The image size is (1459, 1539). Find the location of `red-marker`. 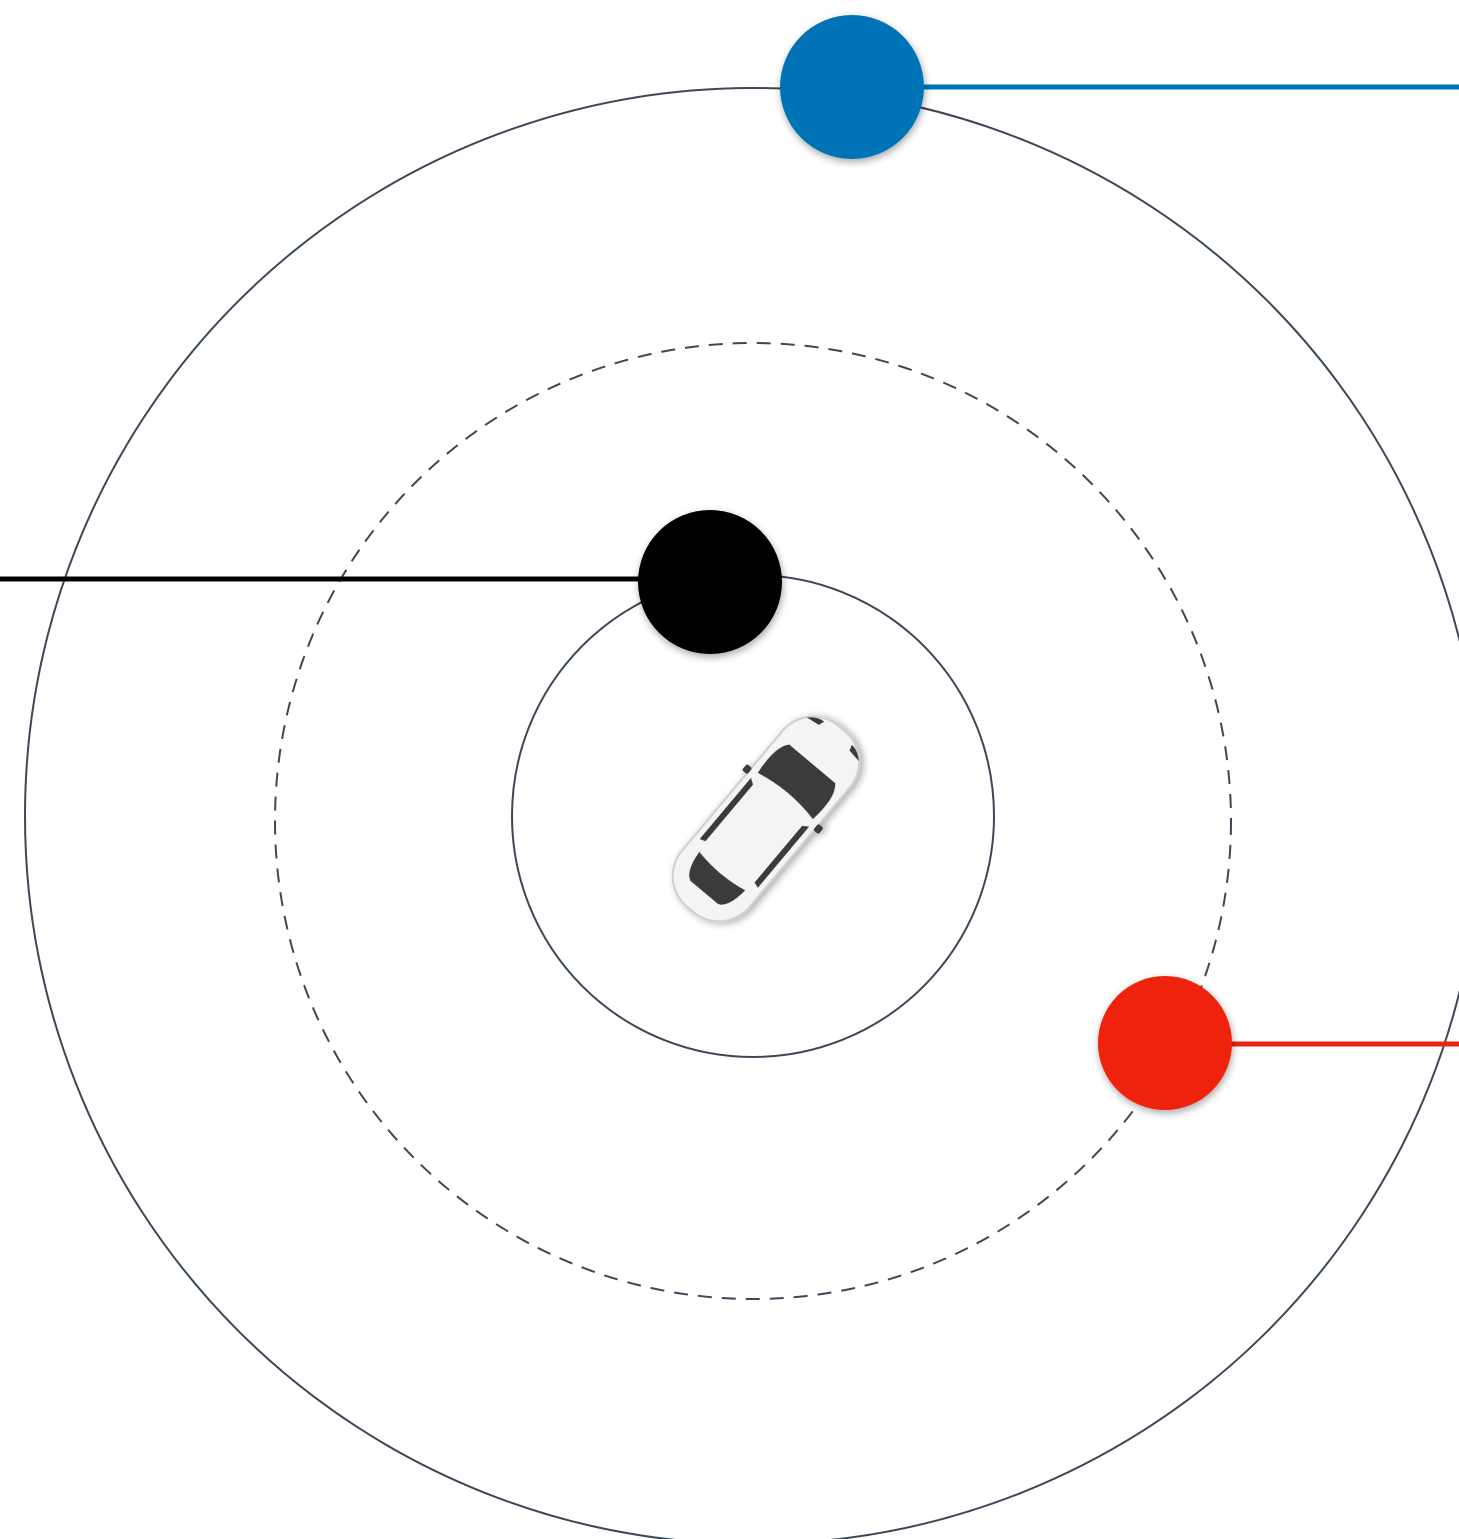

red-marker is located at coordinates (1165, 1043).